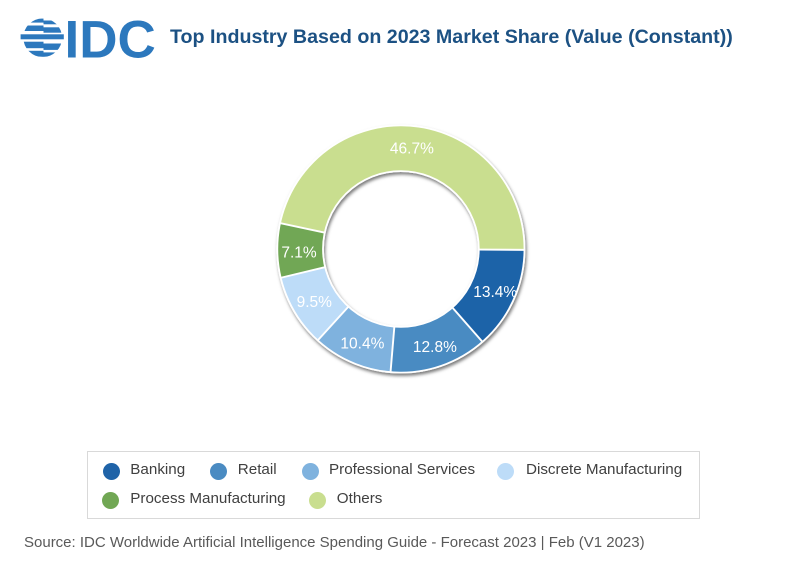 This screenshot has height=574, width=792. Describe the element at coordinates (435, 347) in the screenshot. I see `svg-text: 12.8%` at that location.